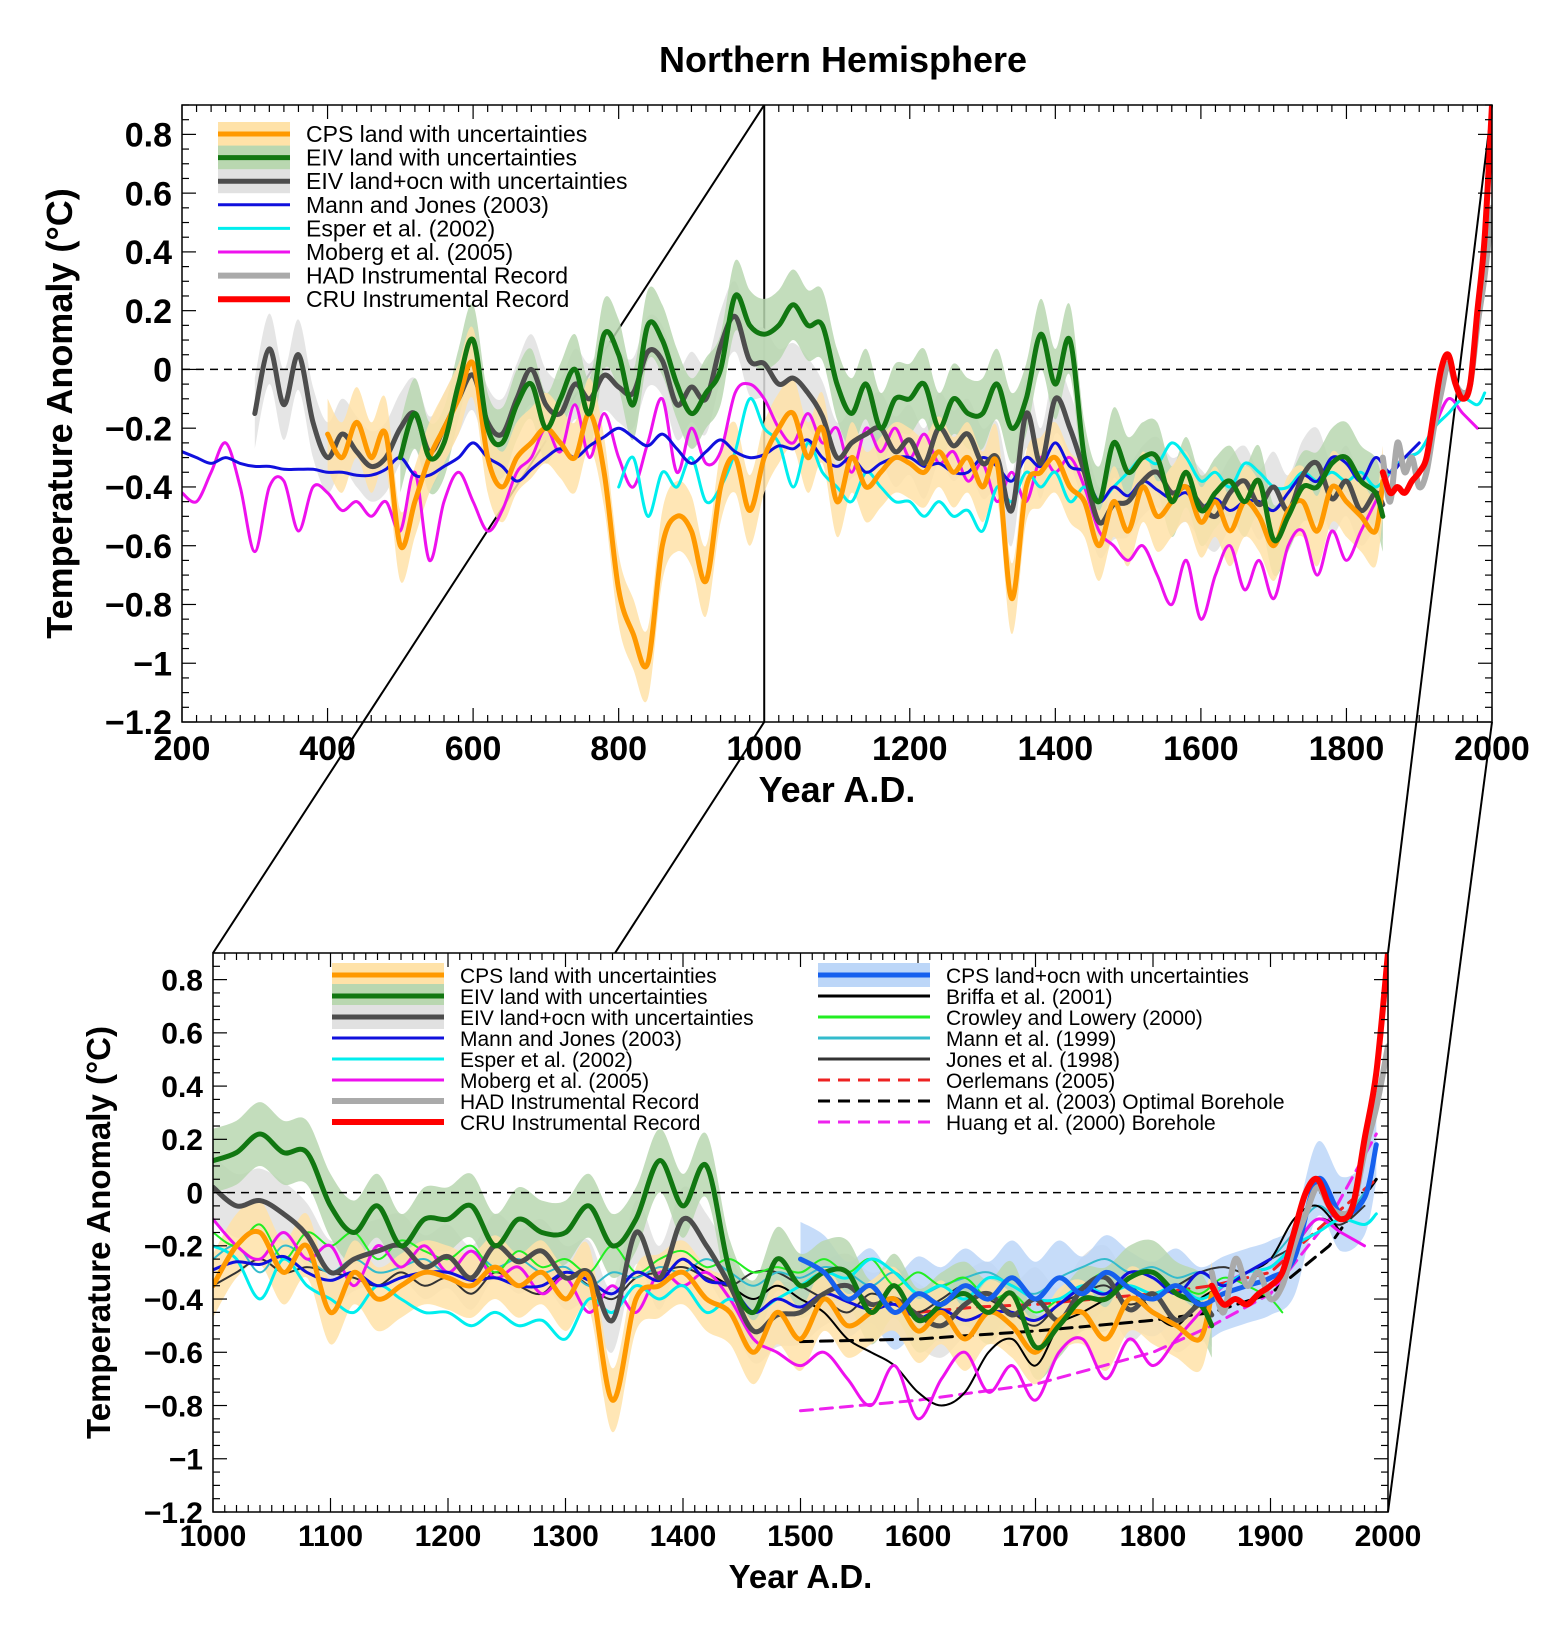 Image resolution: width=1566 pixels, height=1625 pixels. I want to click on series-line-eiv-top, so click(891, 418).